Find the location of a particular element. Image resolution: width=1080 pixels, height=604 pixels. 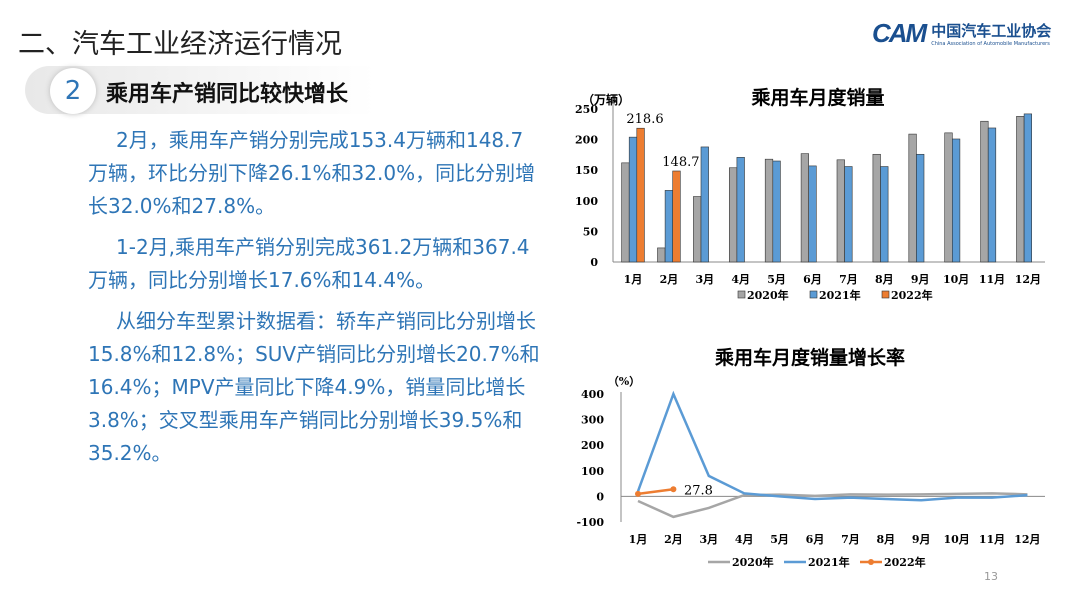

y-tick-label: 50 is located at coordinates (591, 231).